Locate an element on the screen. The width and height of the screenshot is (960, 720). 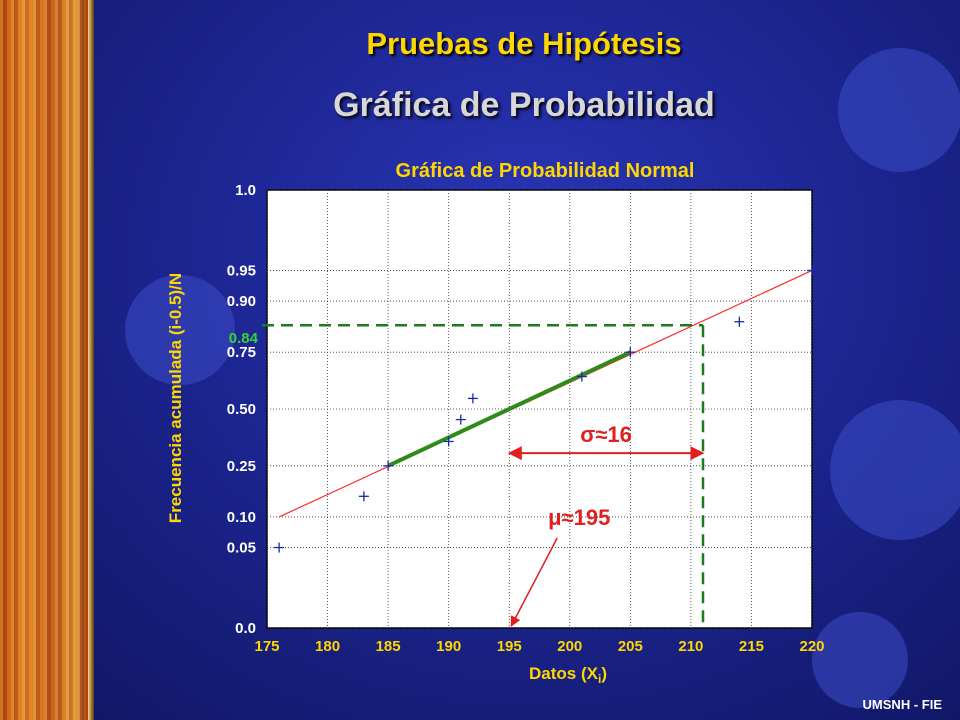
x-tick-label: 220 is located at coordinates (811, 646).